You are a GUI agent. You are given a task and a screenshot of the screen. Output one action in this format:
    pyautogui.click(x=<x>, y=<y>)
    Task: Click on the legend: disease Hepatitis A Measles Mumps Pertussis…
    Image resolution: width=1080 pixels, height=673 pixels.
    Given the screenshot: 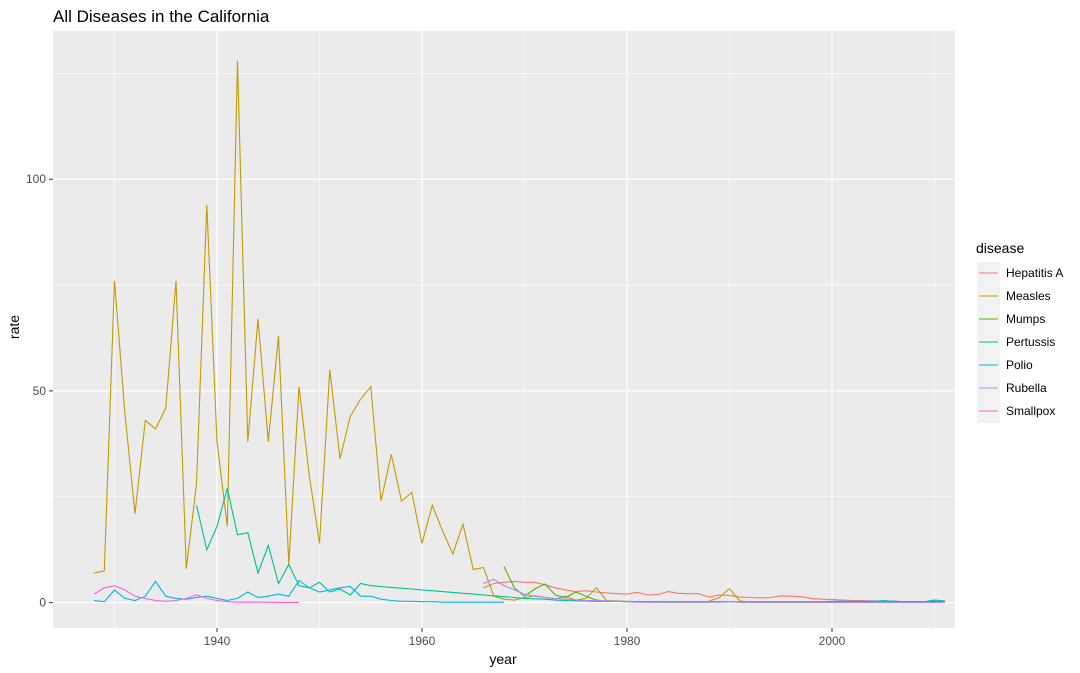 What is the action you would take?
    pyautogui.click(x=1019, y=331)
    